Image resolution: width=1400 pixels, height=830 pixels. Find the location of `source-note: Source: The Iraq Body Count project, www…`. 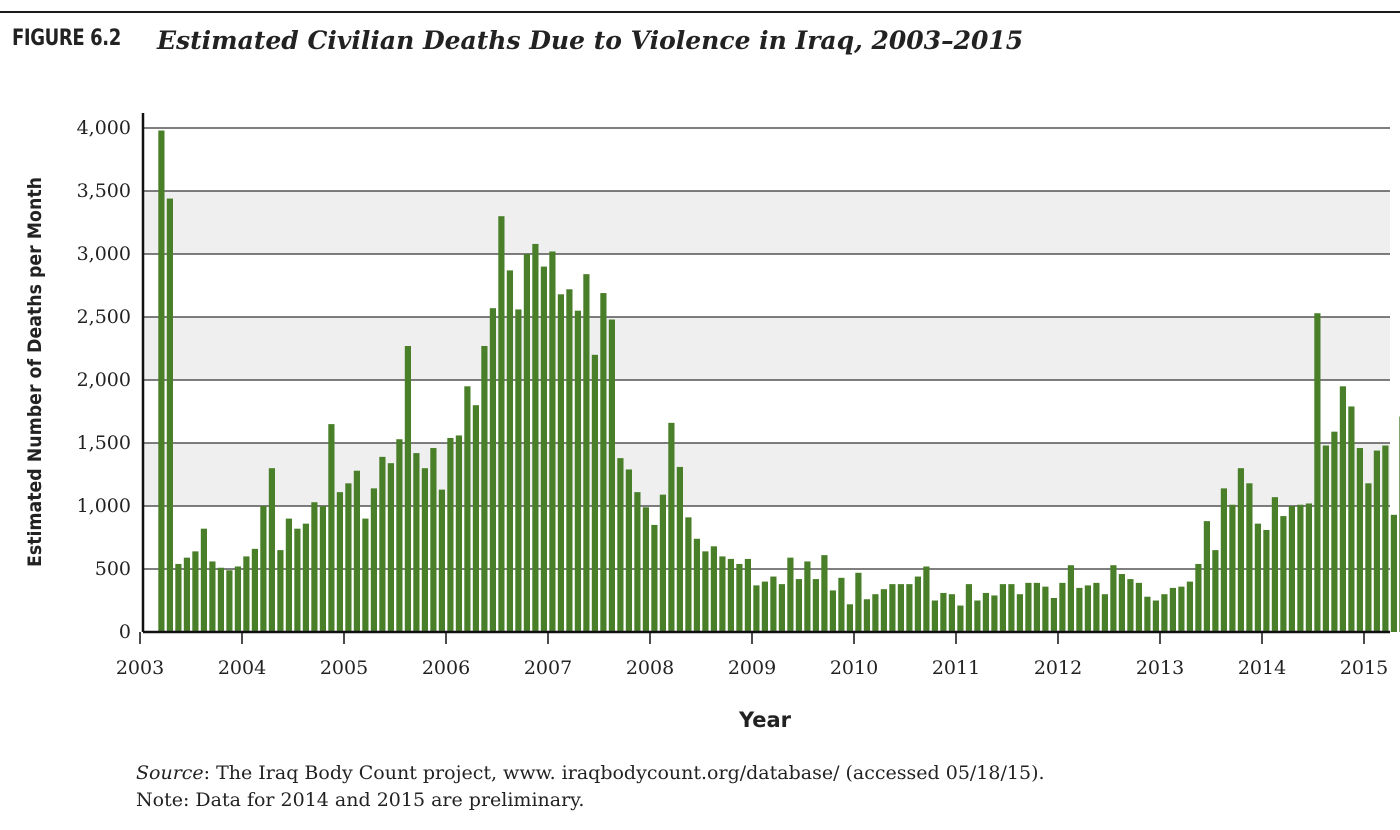

source-note: Source: The Iraq Body Count project, www… is located at coordinates (590, 787).